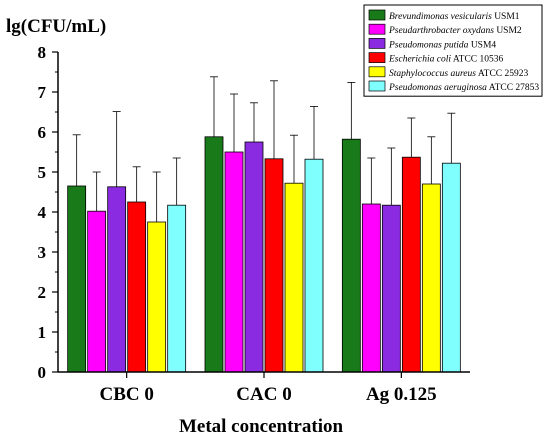 This screenshot has width=550, height=440. I want to click on legend-label: Pseudomonas aeruginosa ATCC 27853, so click(463, 88).